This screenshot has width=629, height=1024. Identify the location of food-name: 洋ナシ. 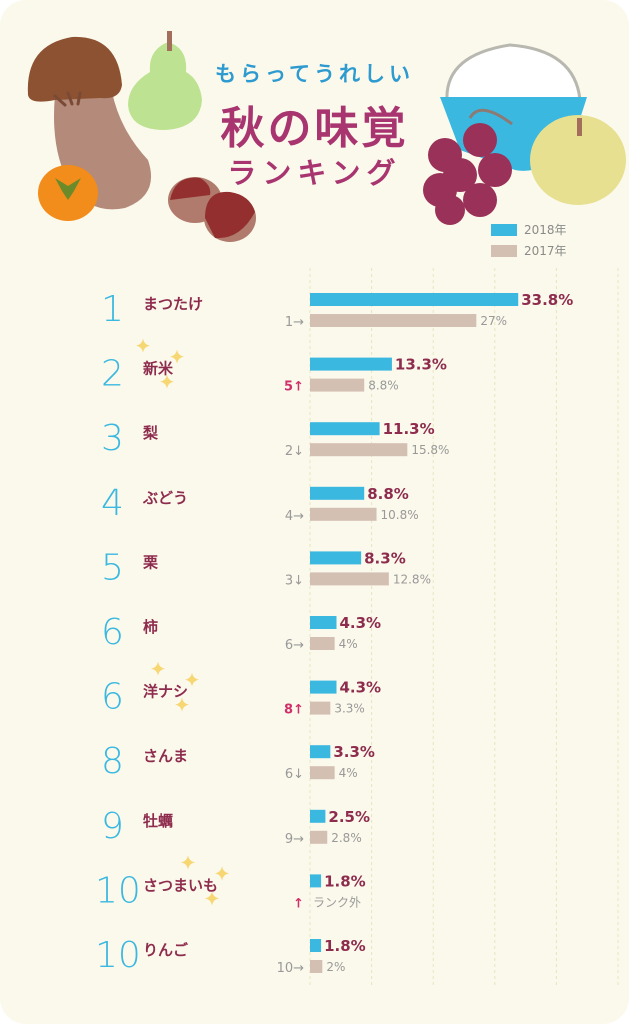
(165, 692).